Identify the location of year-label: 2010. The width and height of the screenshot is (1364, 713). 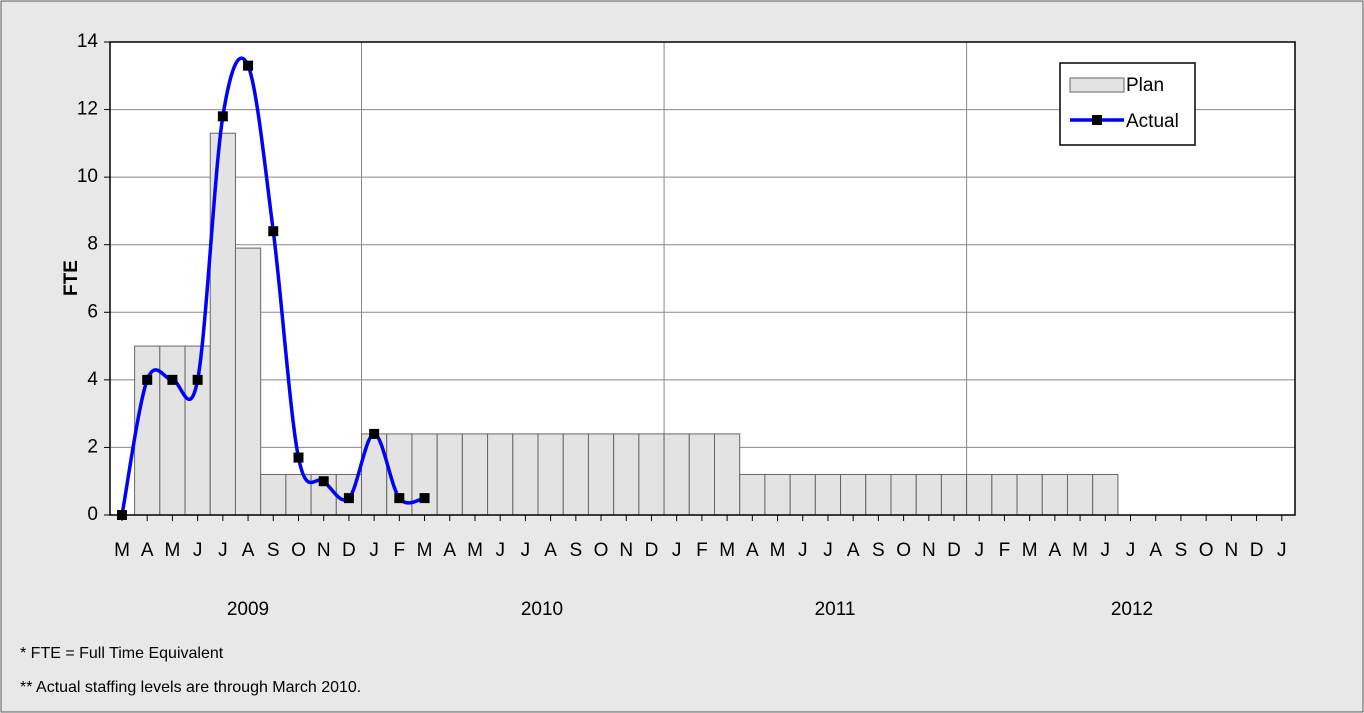
(542, 609).